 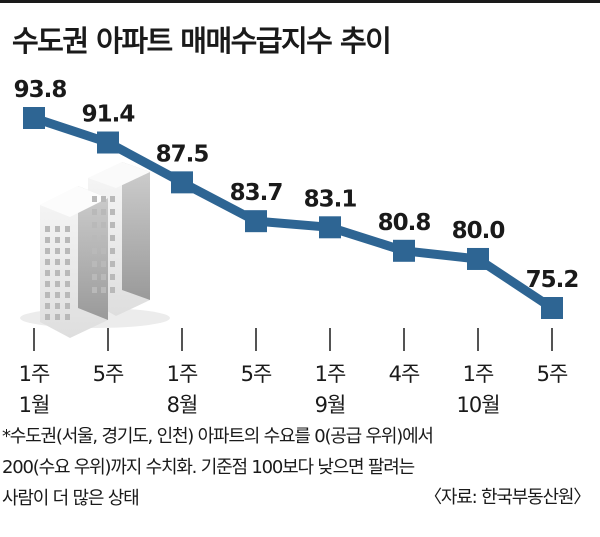 I want to click on data-value-label: 83.7, so click(x=256, y=193).